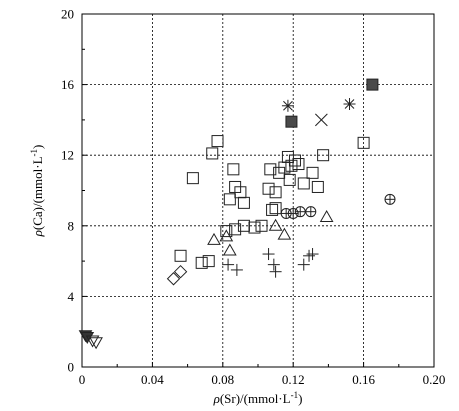  What do you see at coordinates (71, 367) in the screenshot?
I see `y-tick-label: 0` at bounding box center [71, 367].